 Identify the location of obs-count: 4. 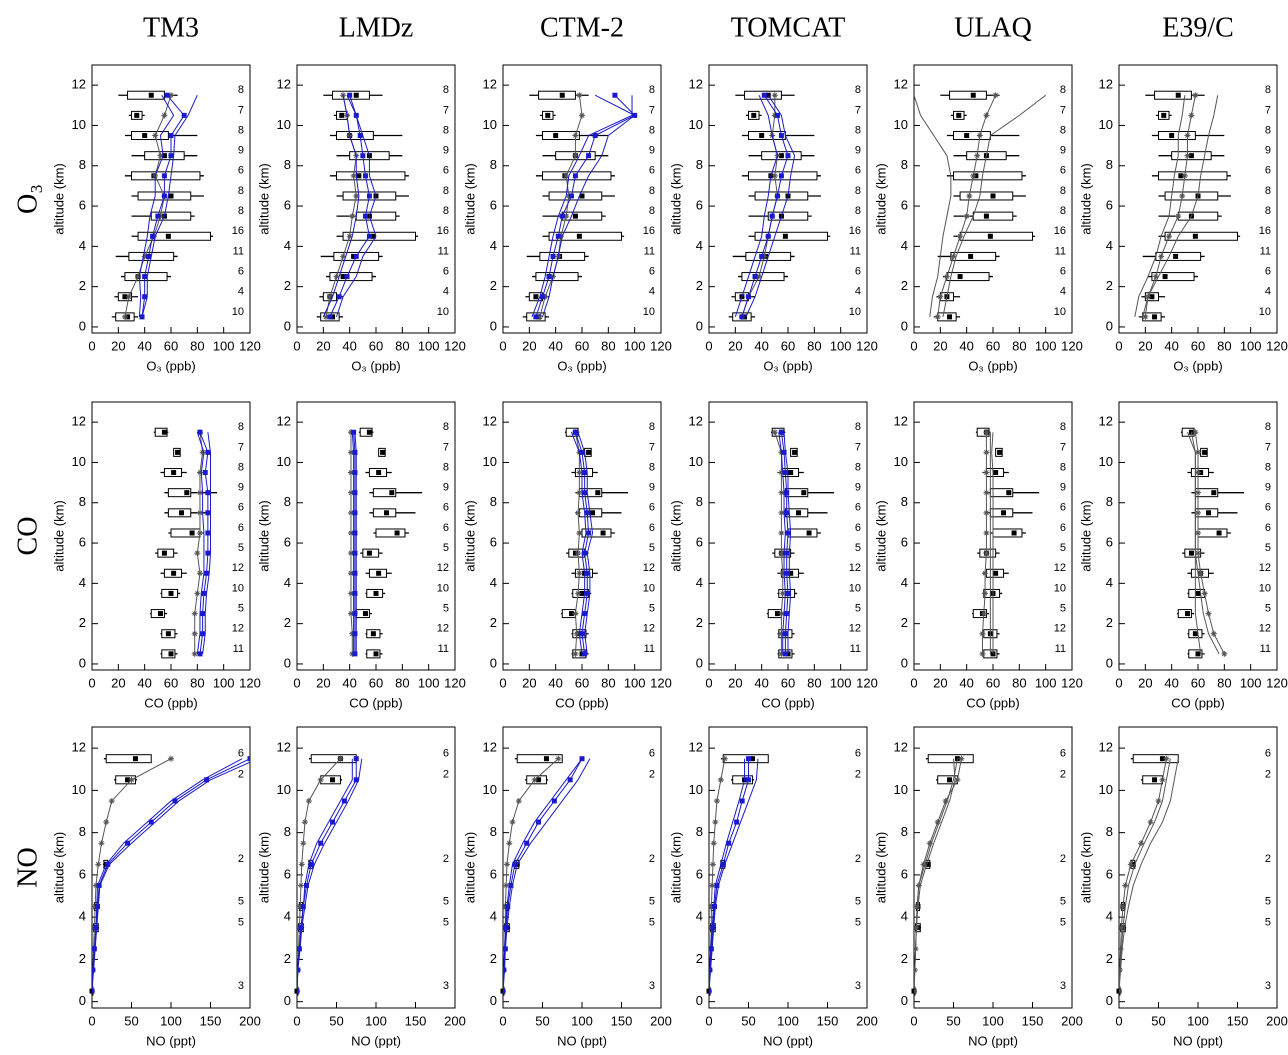
(858, 292).